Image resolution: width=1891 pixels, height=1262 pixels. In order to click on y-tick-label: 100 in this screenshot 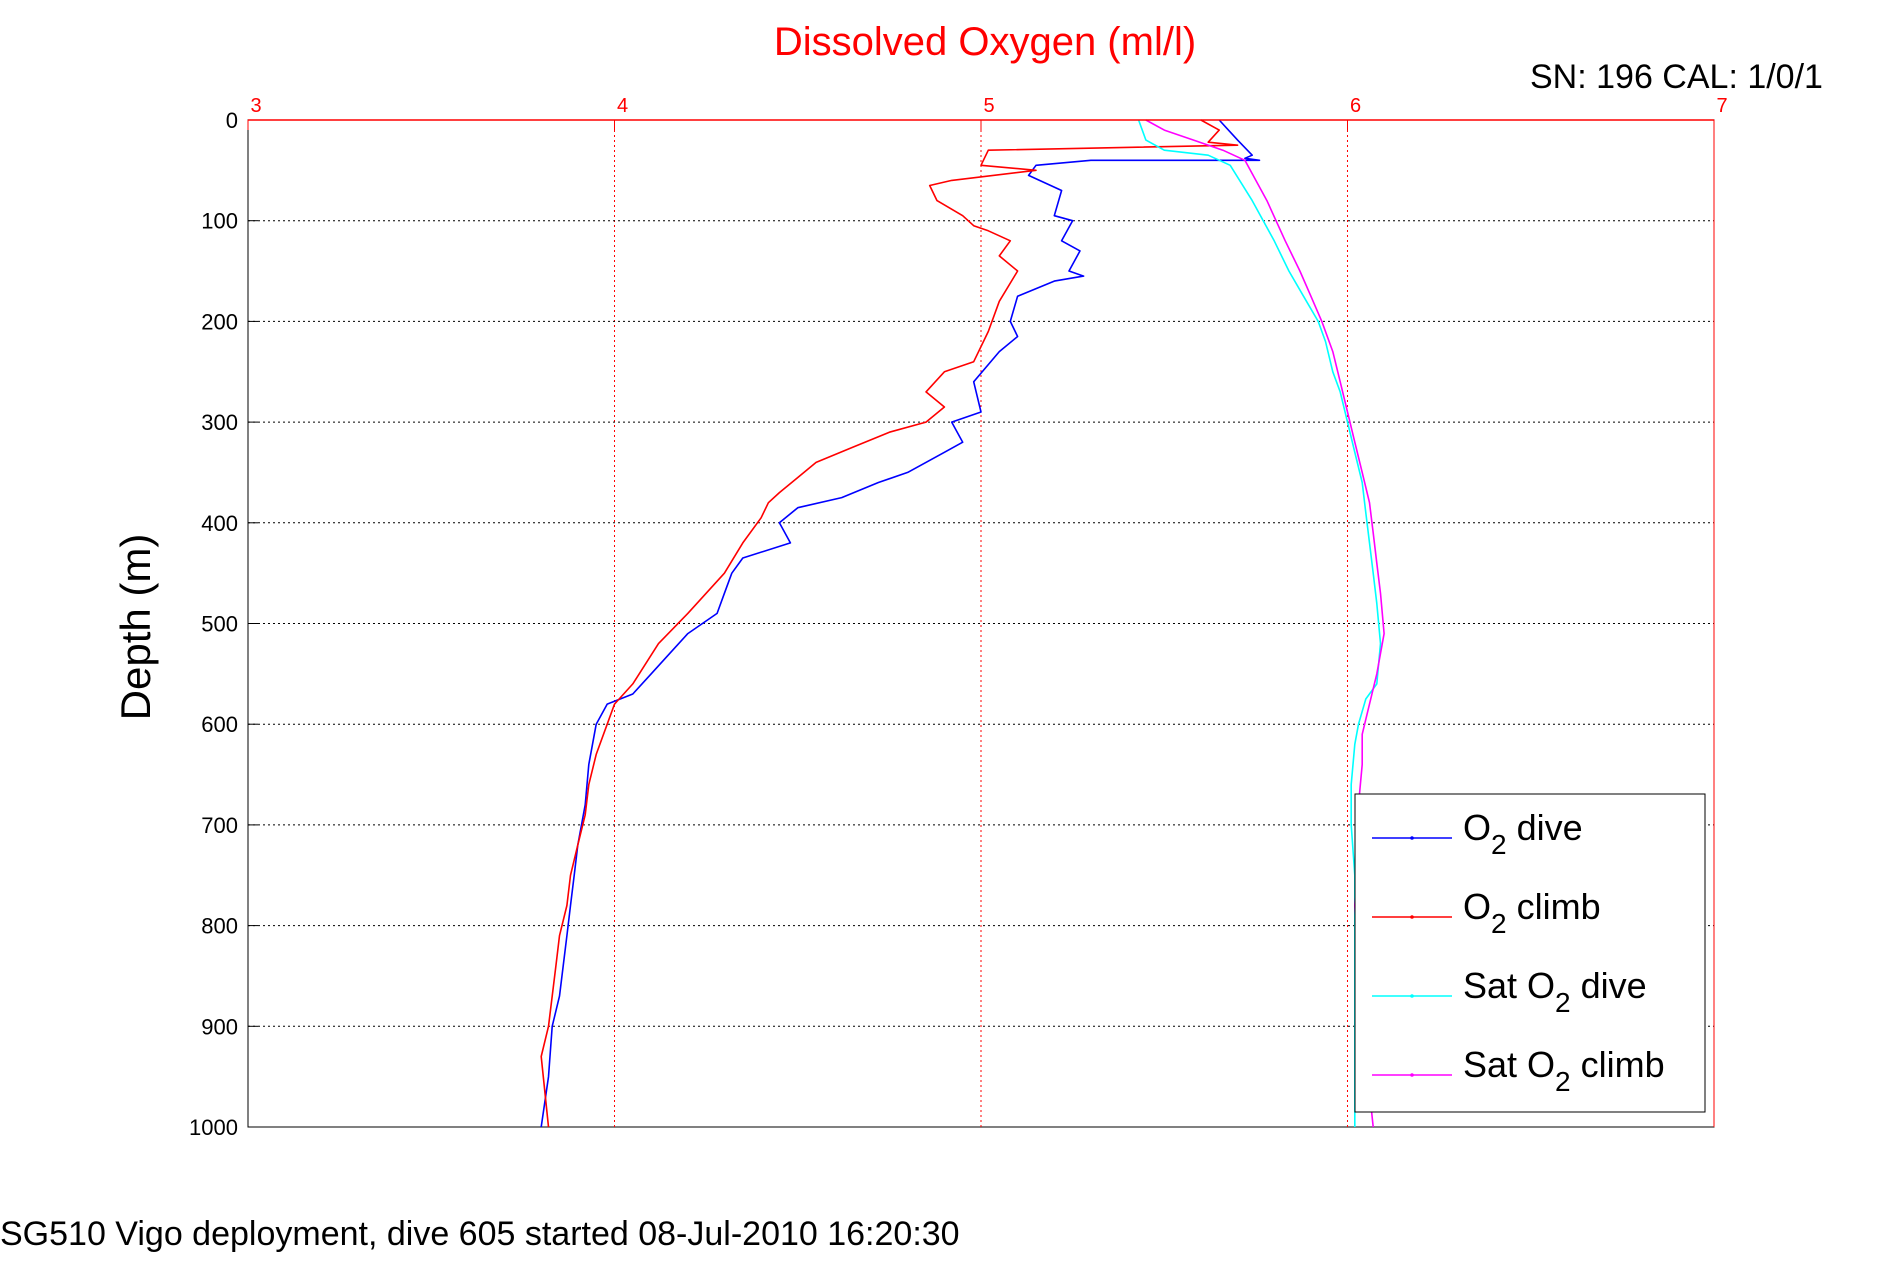, I will do `click(219, 221)`.